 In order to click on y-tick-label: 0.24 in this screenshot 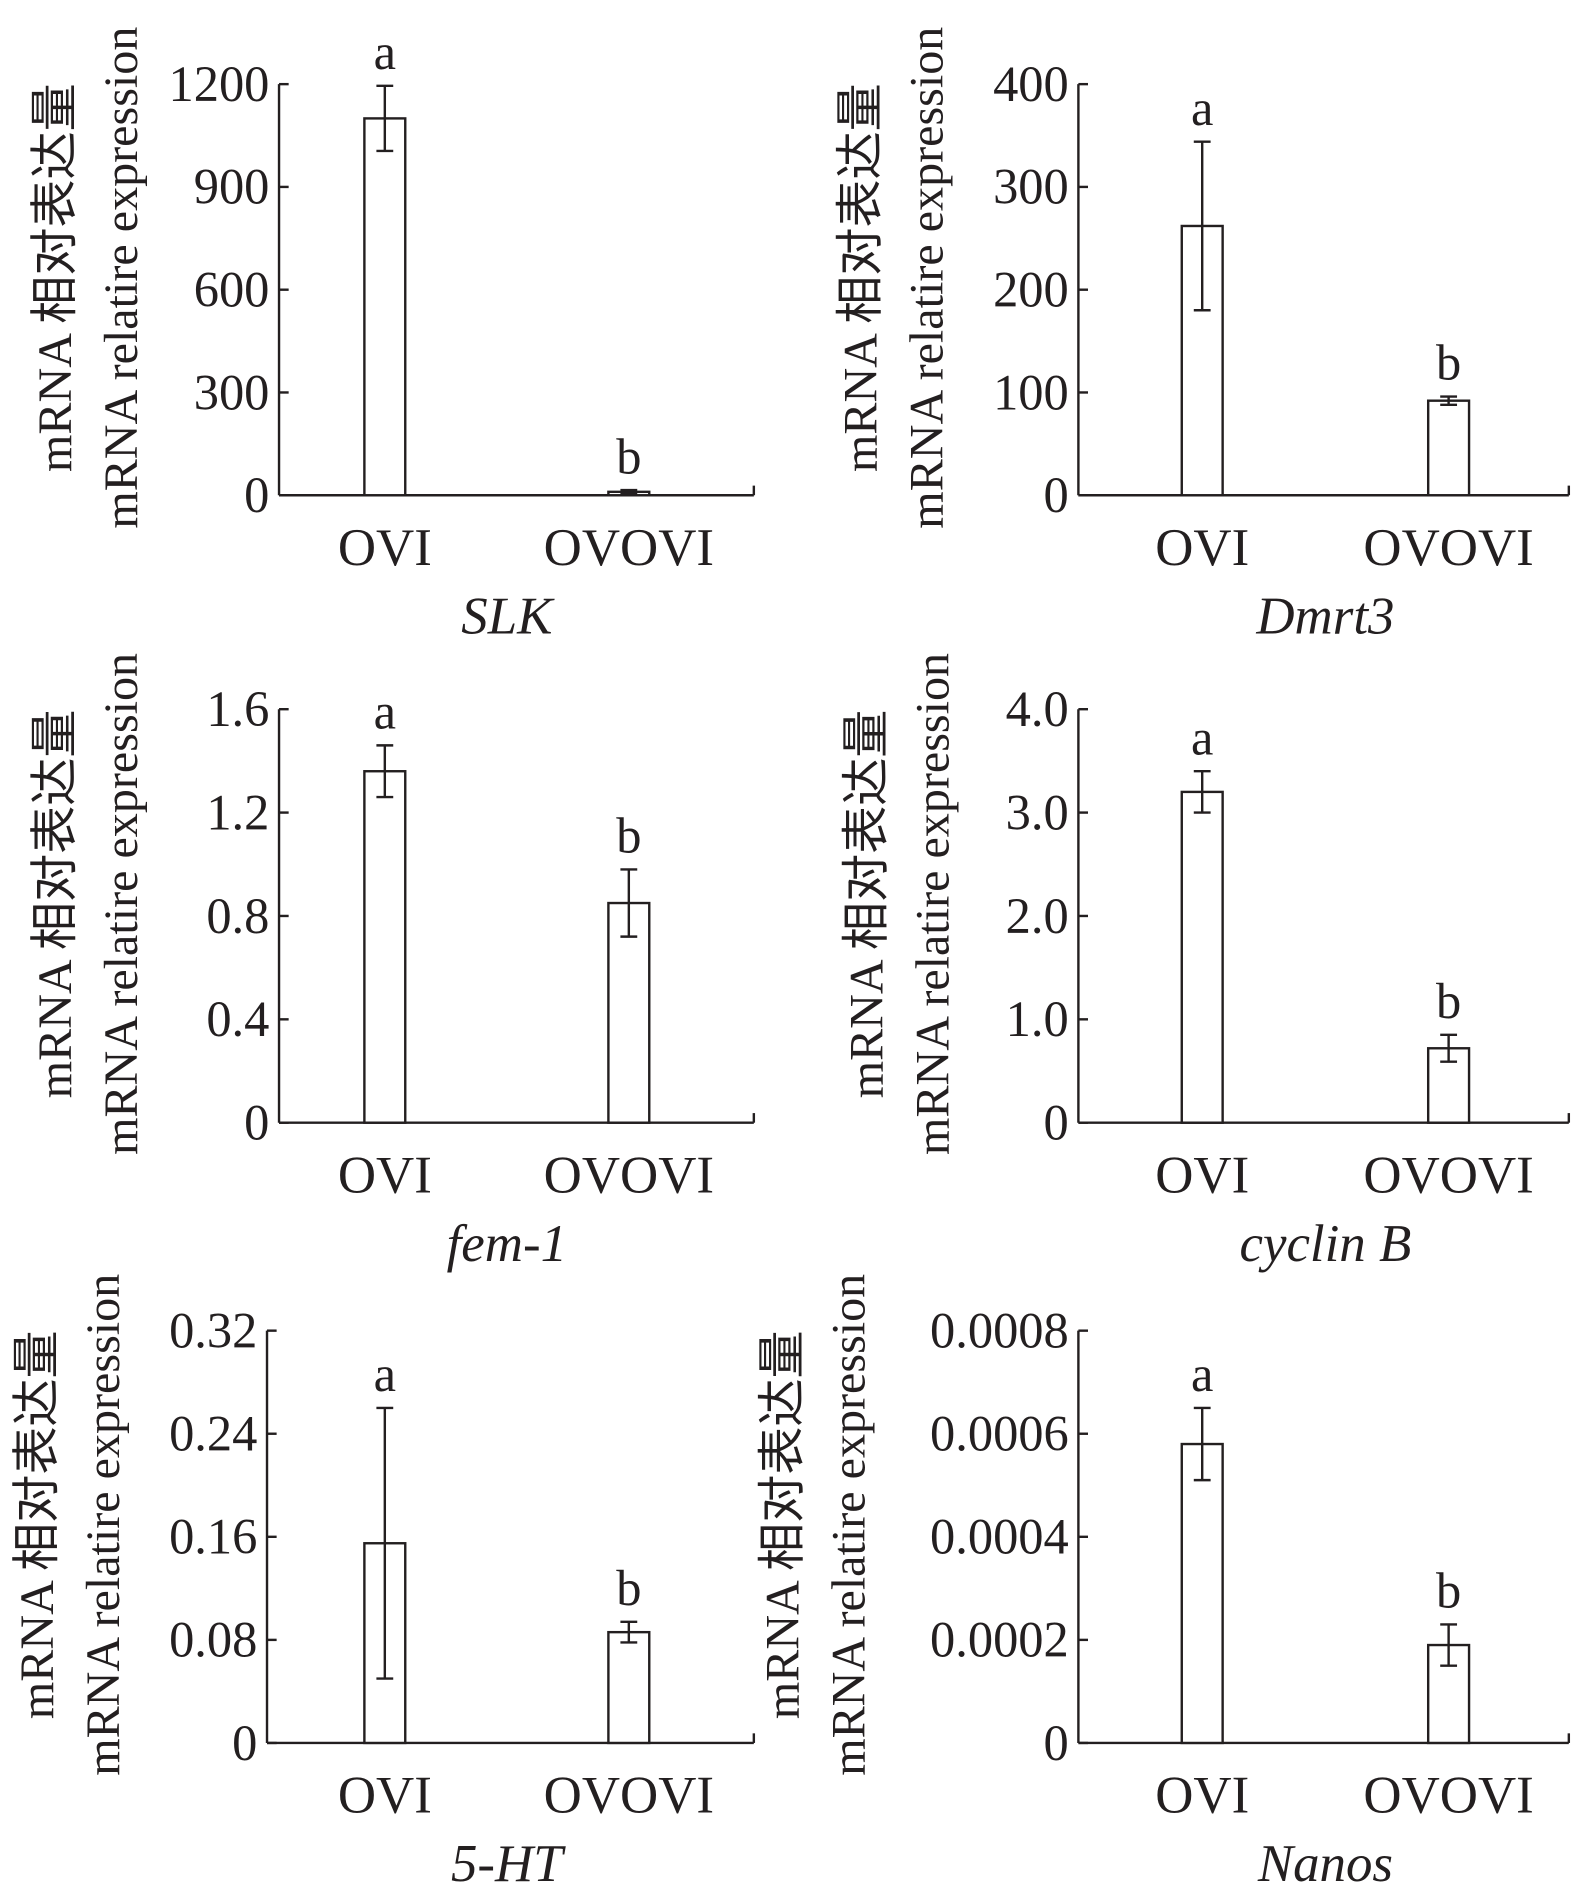, I will do `click(213, 1434)`.